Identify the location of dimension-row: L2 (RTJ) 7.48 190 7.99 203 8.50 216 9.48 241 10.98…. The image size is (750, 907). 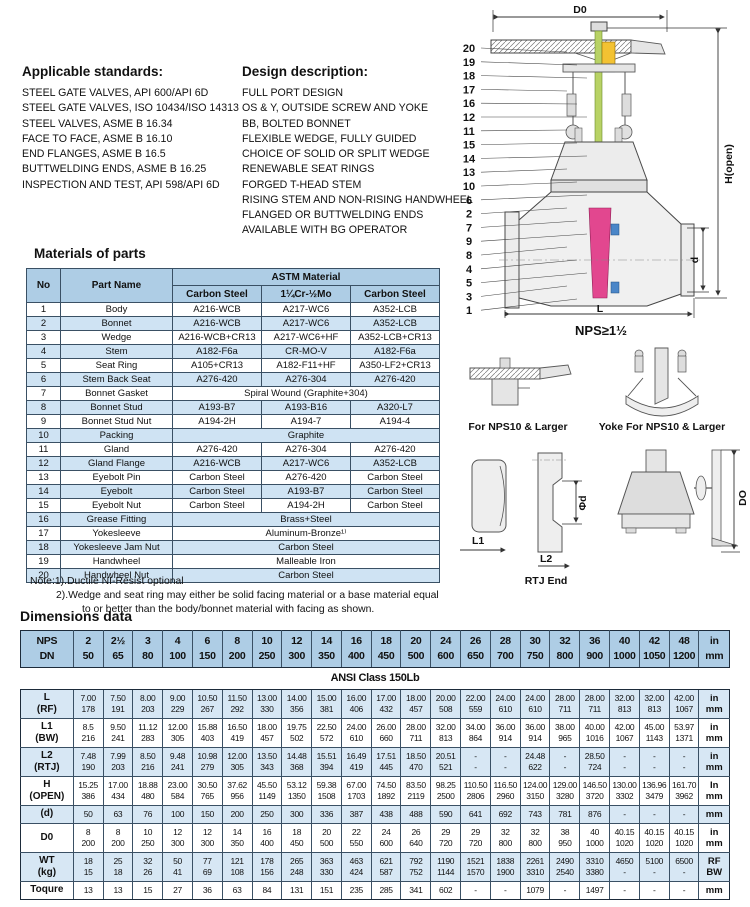
(375, 762).